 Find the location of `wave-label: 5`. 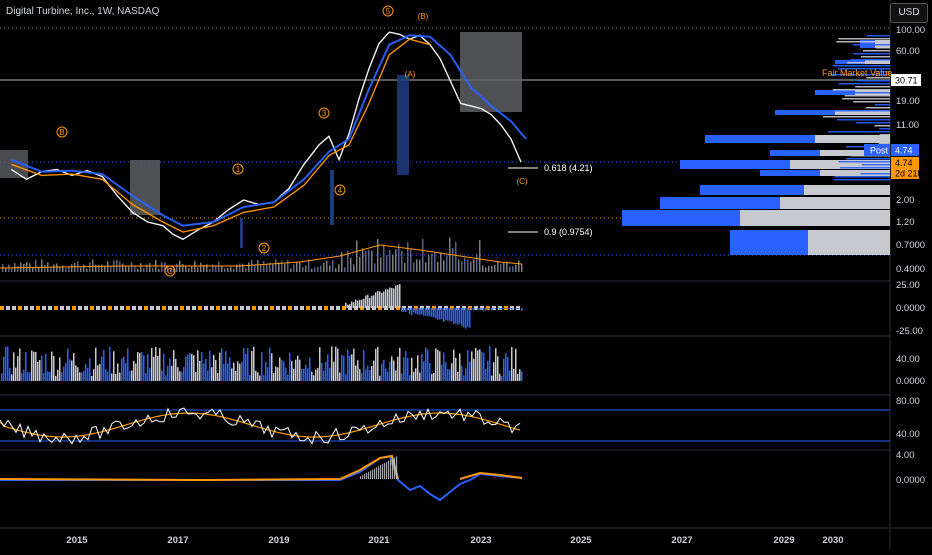

wave-label: 5 is located at coordinates (388, 11).